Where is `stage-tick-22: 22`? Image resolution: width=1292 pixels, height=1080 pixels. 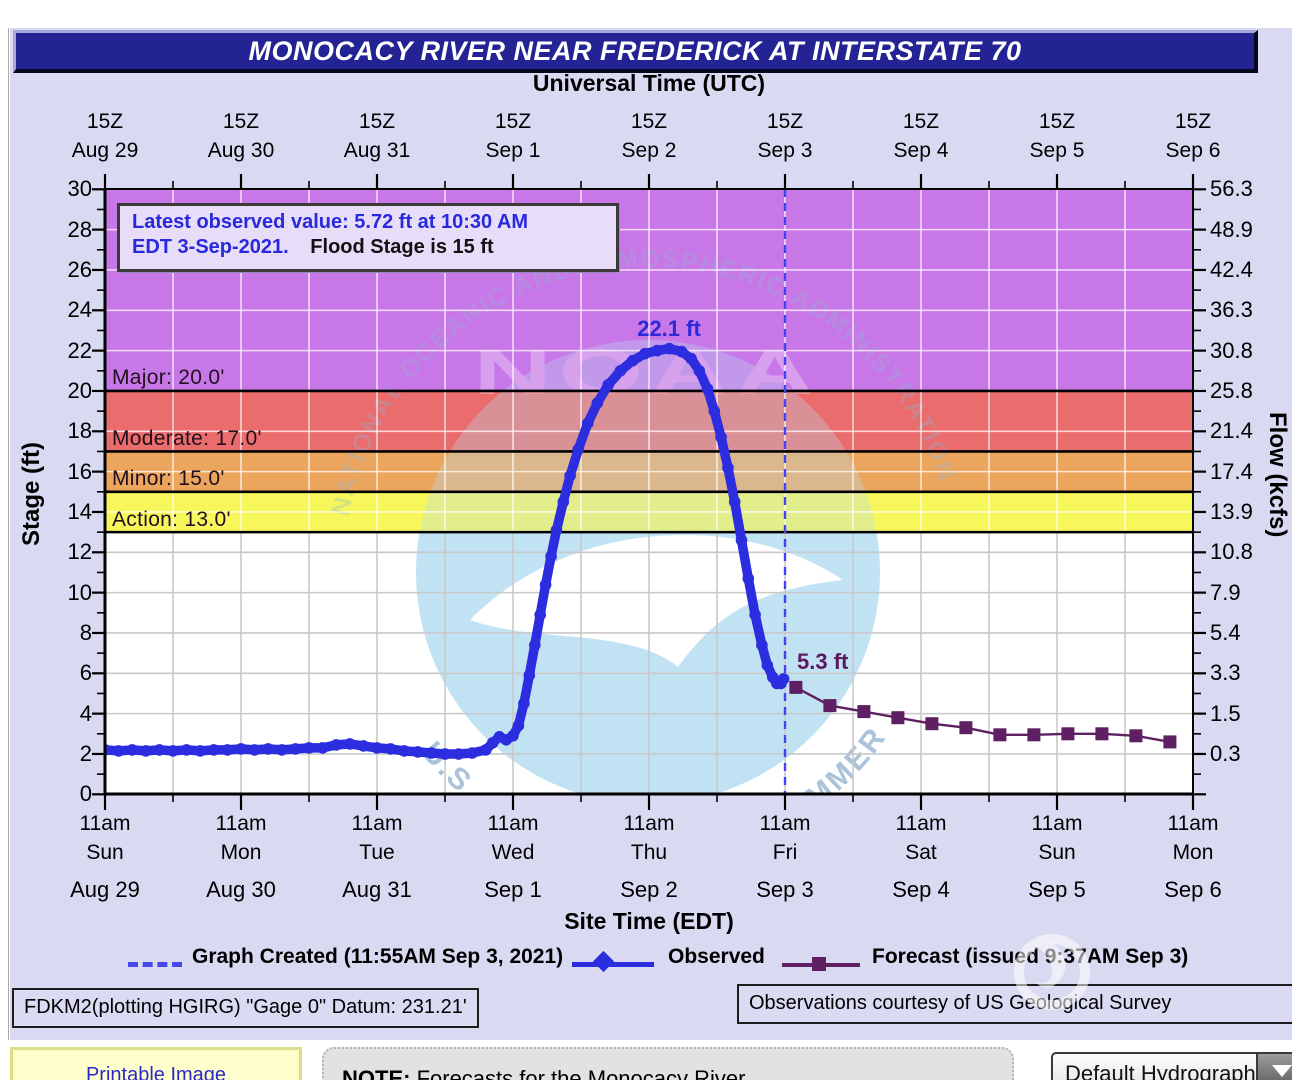
stage-tick-22: 22 is located at coordinates (79, 350).